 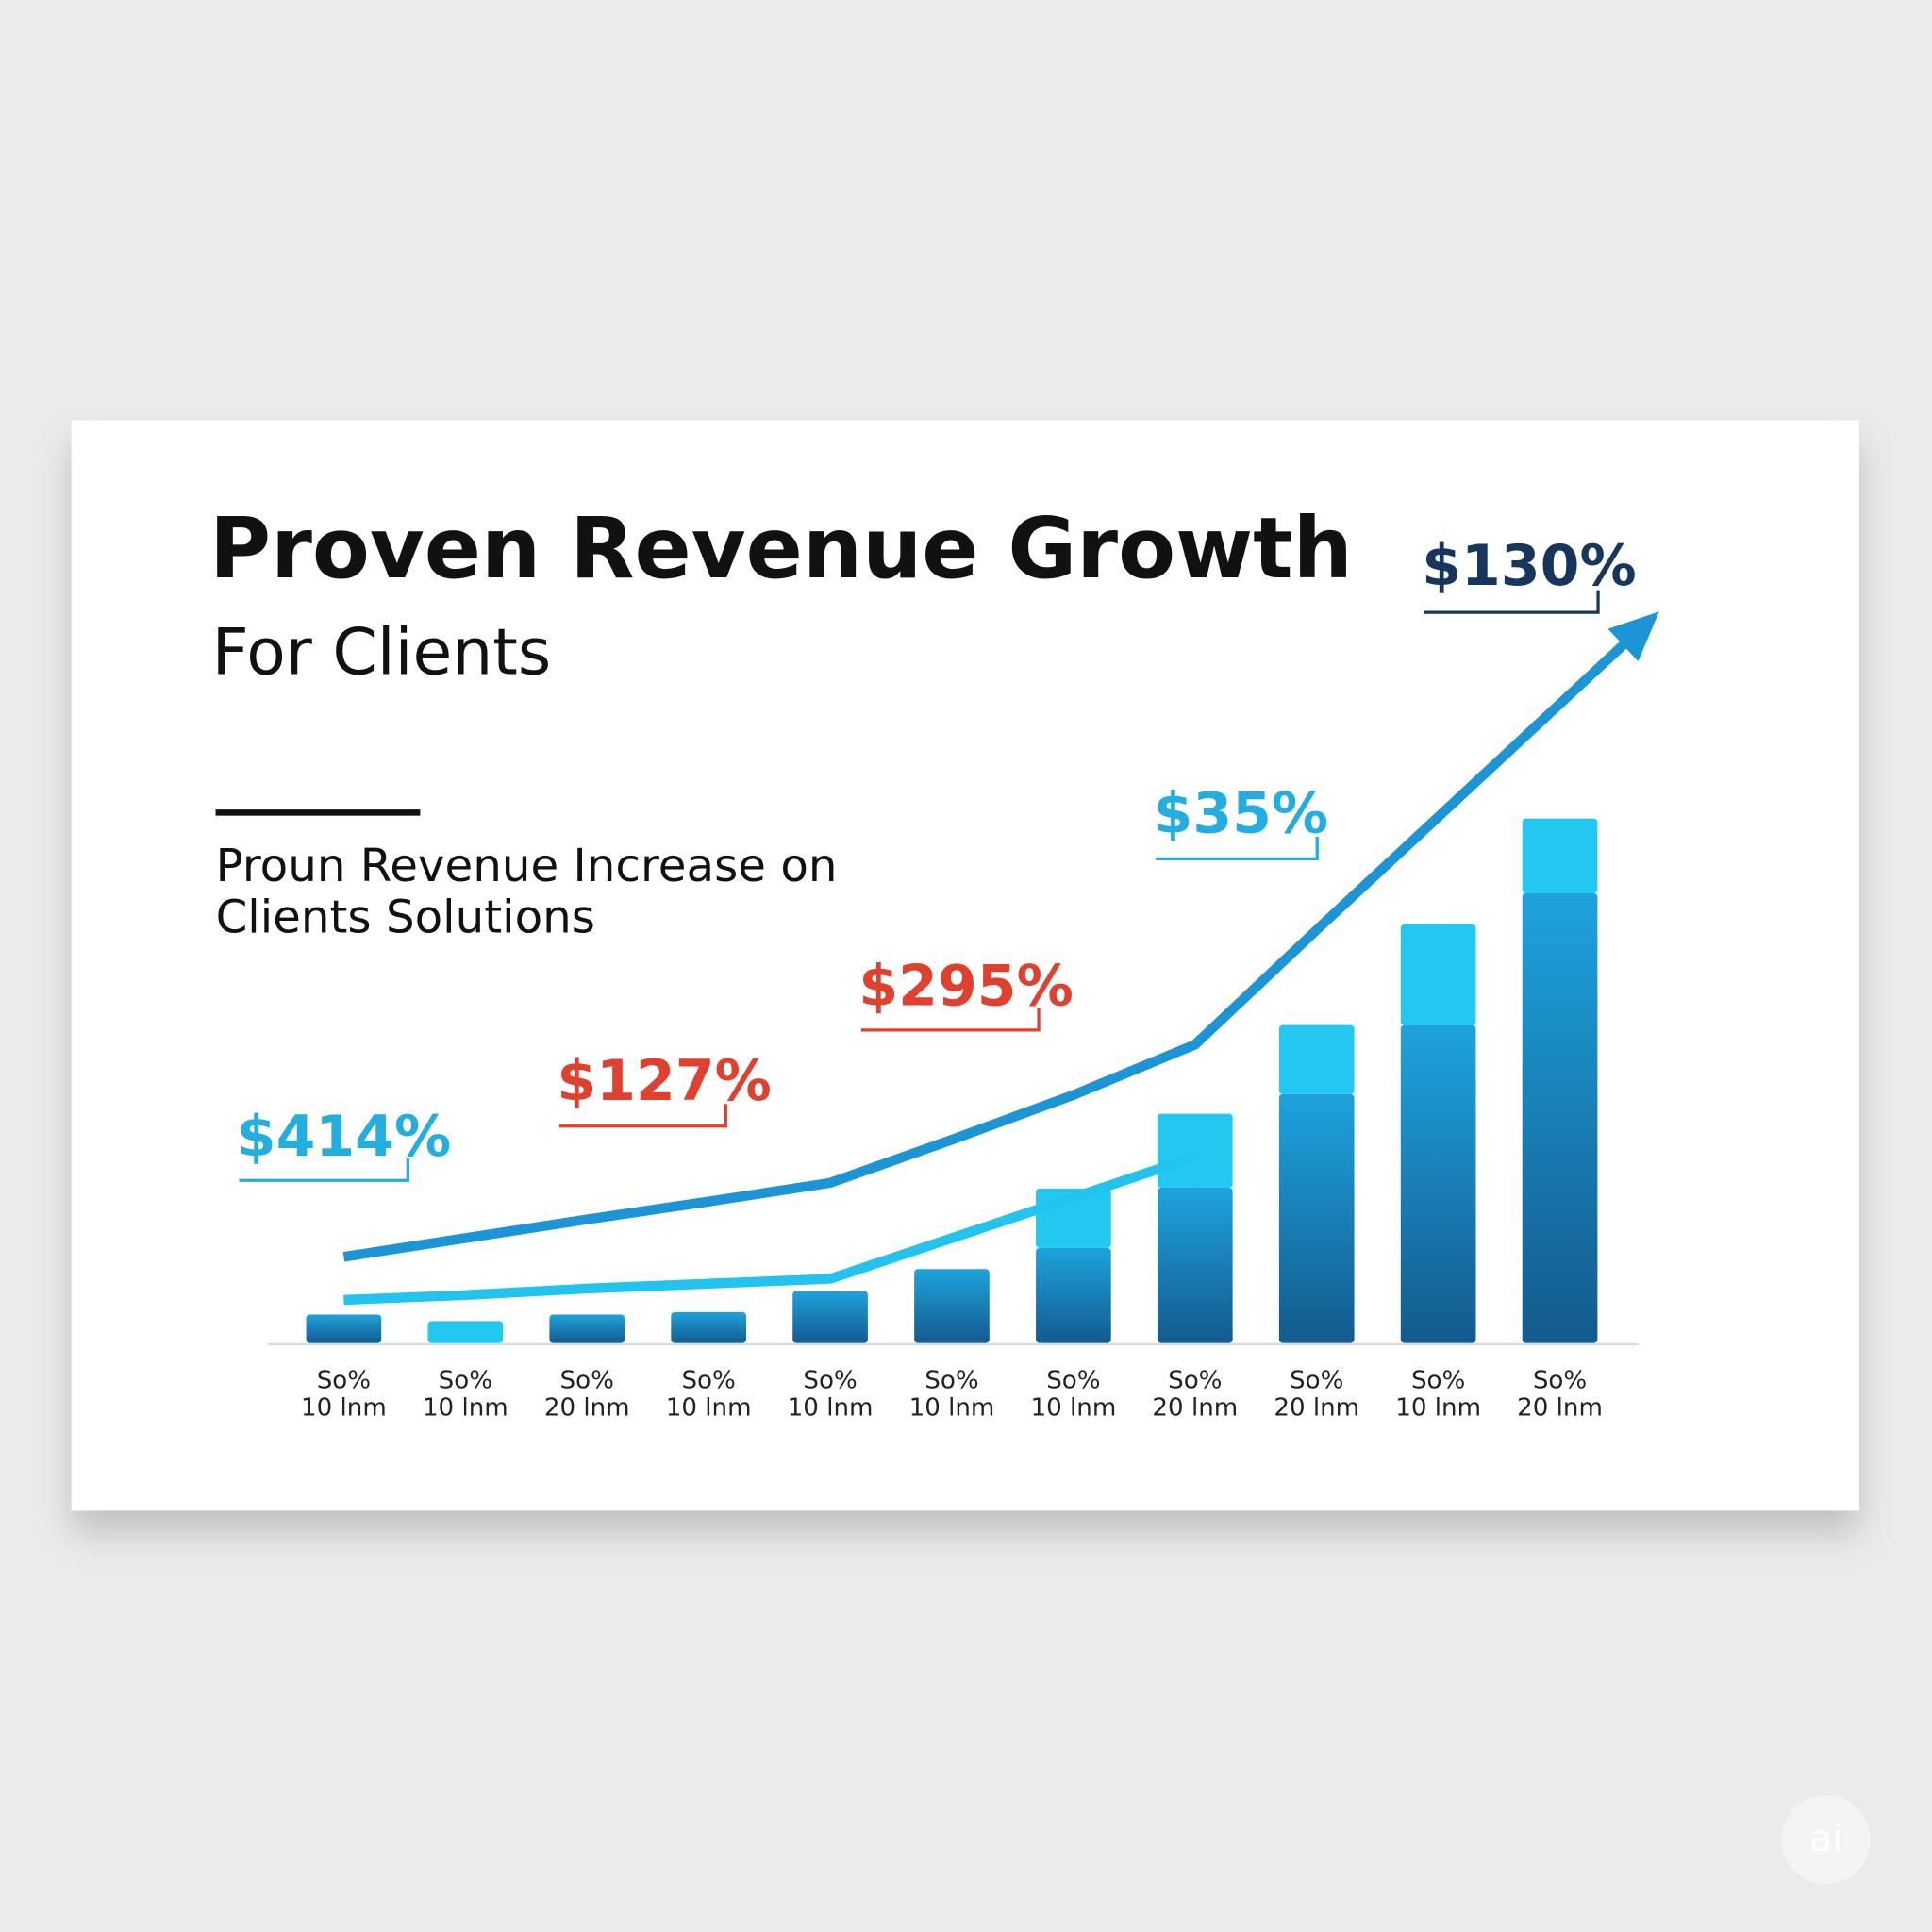 I want to click on arrow-head, so click(x=1633, y=637).